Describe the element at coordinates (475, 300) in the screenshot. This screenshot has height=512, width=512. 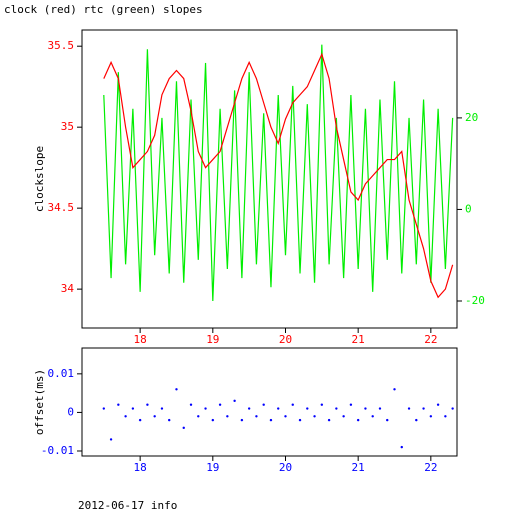
I see `y2-tick-label: -20` at that location.